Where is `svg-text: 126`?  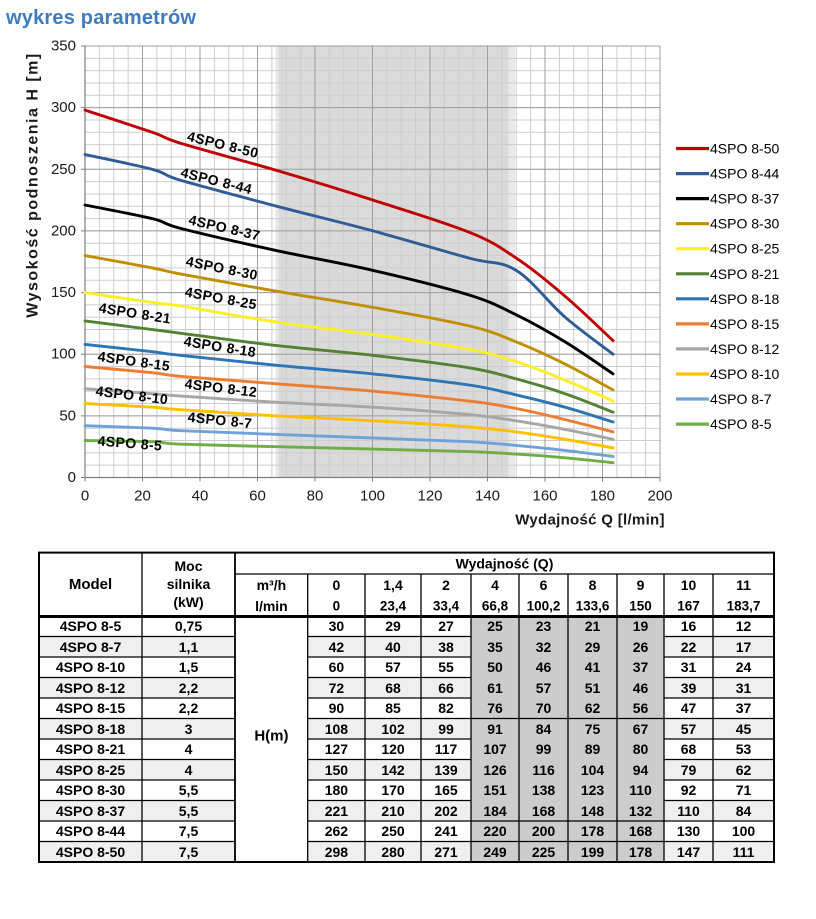 svg-text: 126 is located at coordinates (495, 770).